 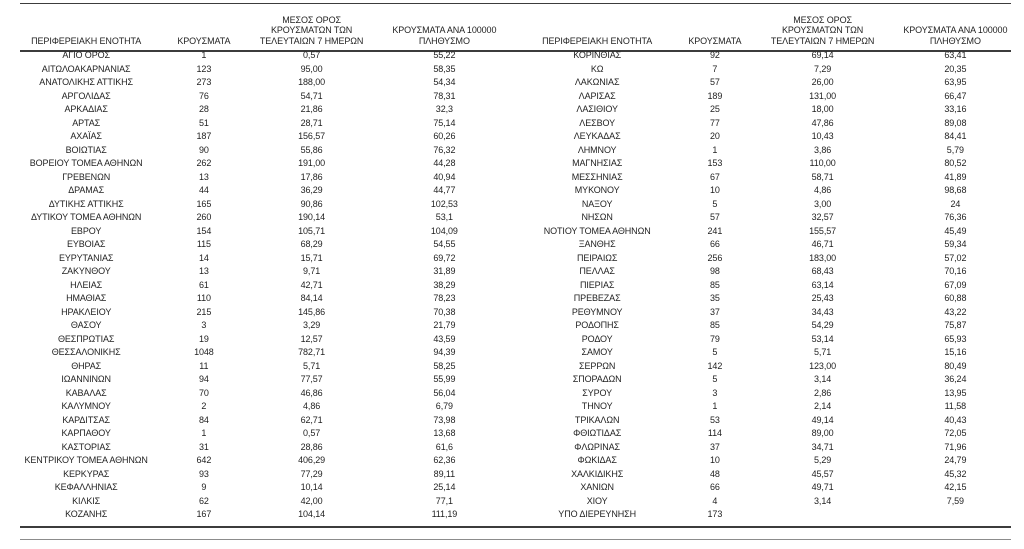 I want to click on column-header-line: ΚΡΟΥΣΜΑΤΑ ΑΝΑ 100000, so click(x=955, y=30).